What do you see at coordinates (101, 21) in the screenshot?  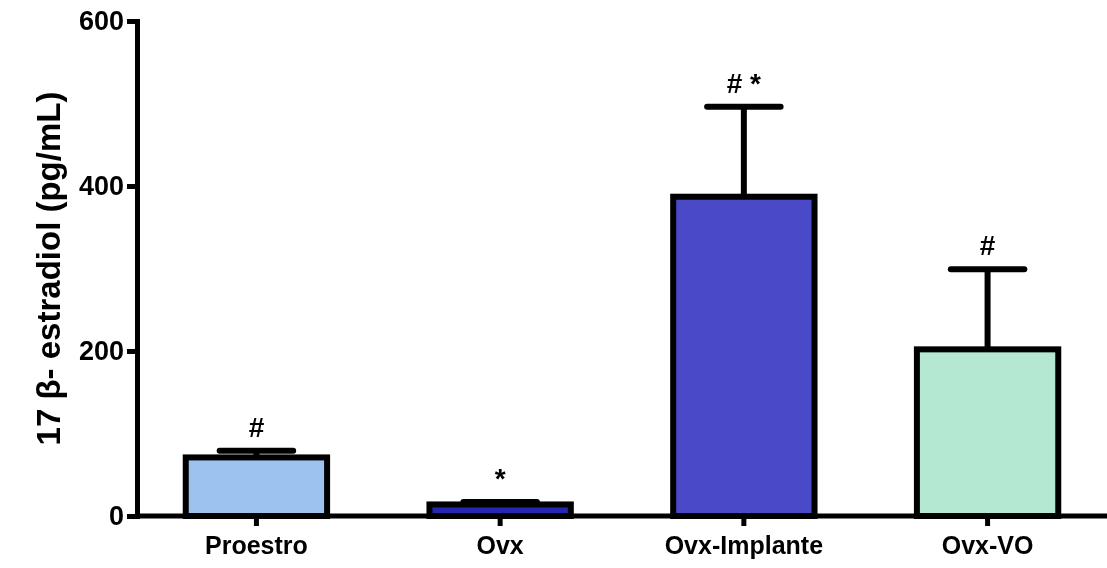 I see `y-tick-label: 600` at bounding box center [101, 21].